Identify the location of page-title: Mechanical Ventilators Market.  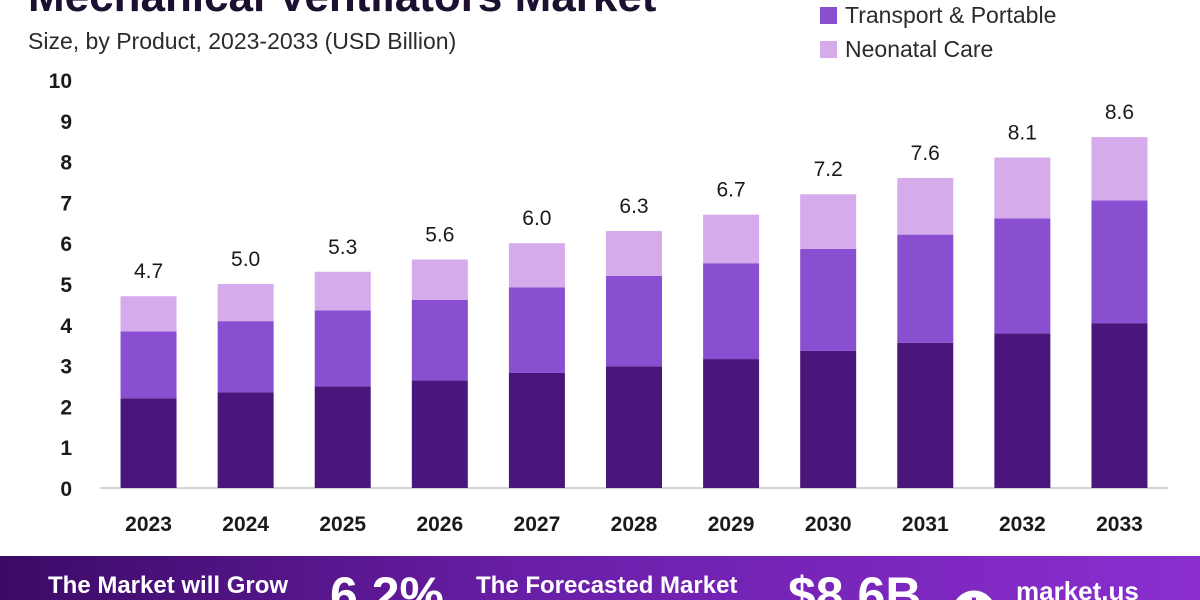
(342, 11).